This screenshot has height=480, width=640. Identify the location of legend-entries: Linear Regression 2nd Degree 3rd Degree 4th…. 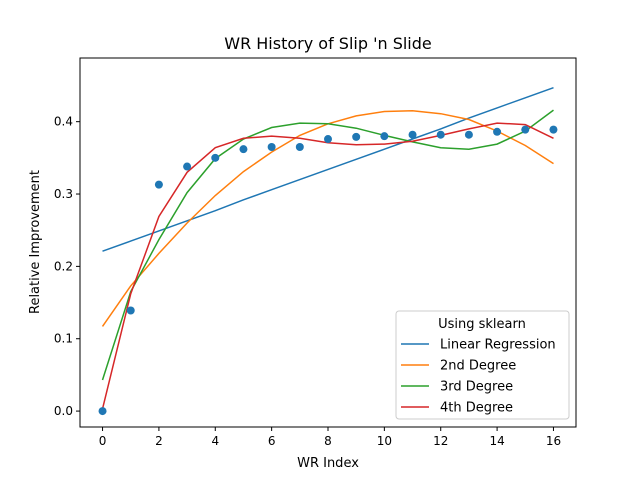
(478, 377).